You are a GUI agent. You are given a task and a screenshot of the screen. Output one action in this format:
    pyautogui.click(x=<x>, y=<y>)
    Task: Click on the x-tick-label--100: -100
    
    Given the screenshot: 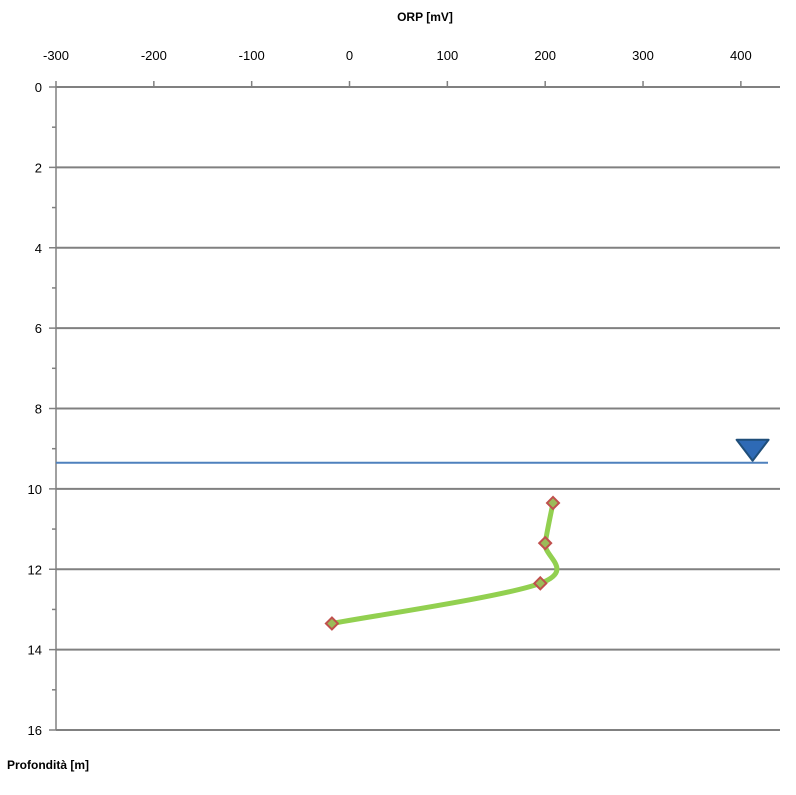 What is the action you would take?
    pyautogui.click(x=252, y=55)
    